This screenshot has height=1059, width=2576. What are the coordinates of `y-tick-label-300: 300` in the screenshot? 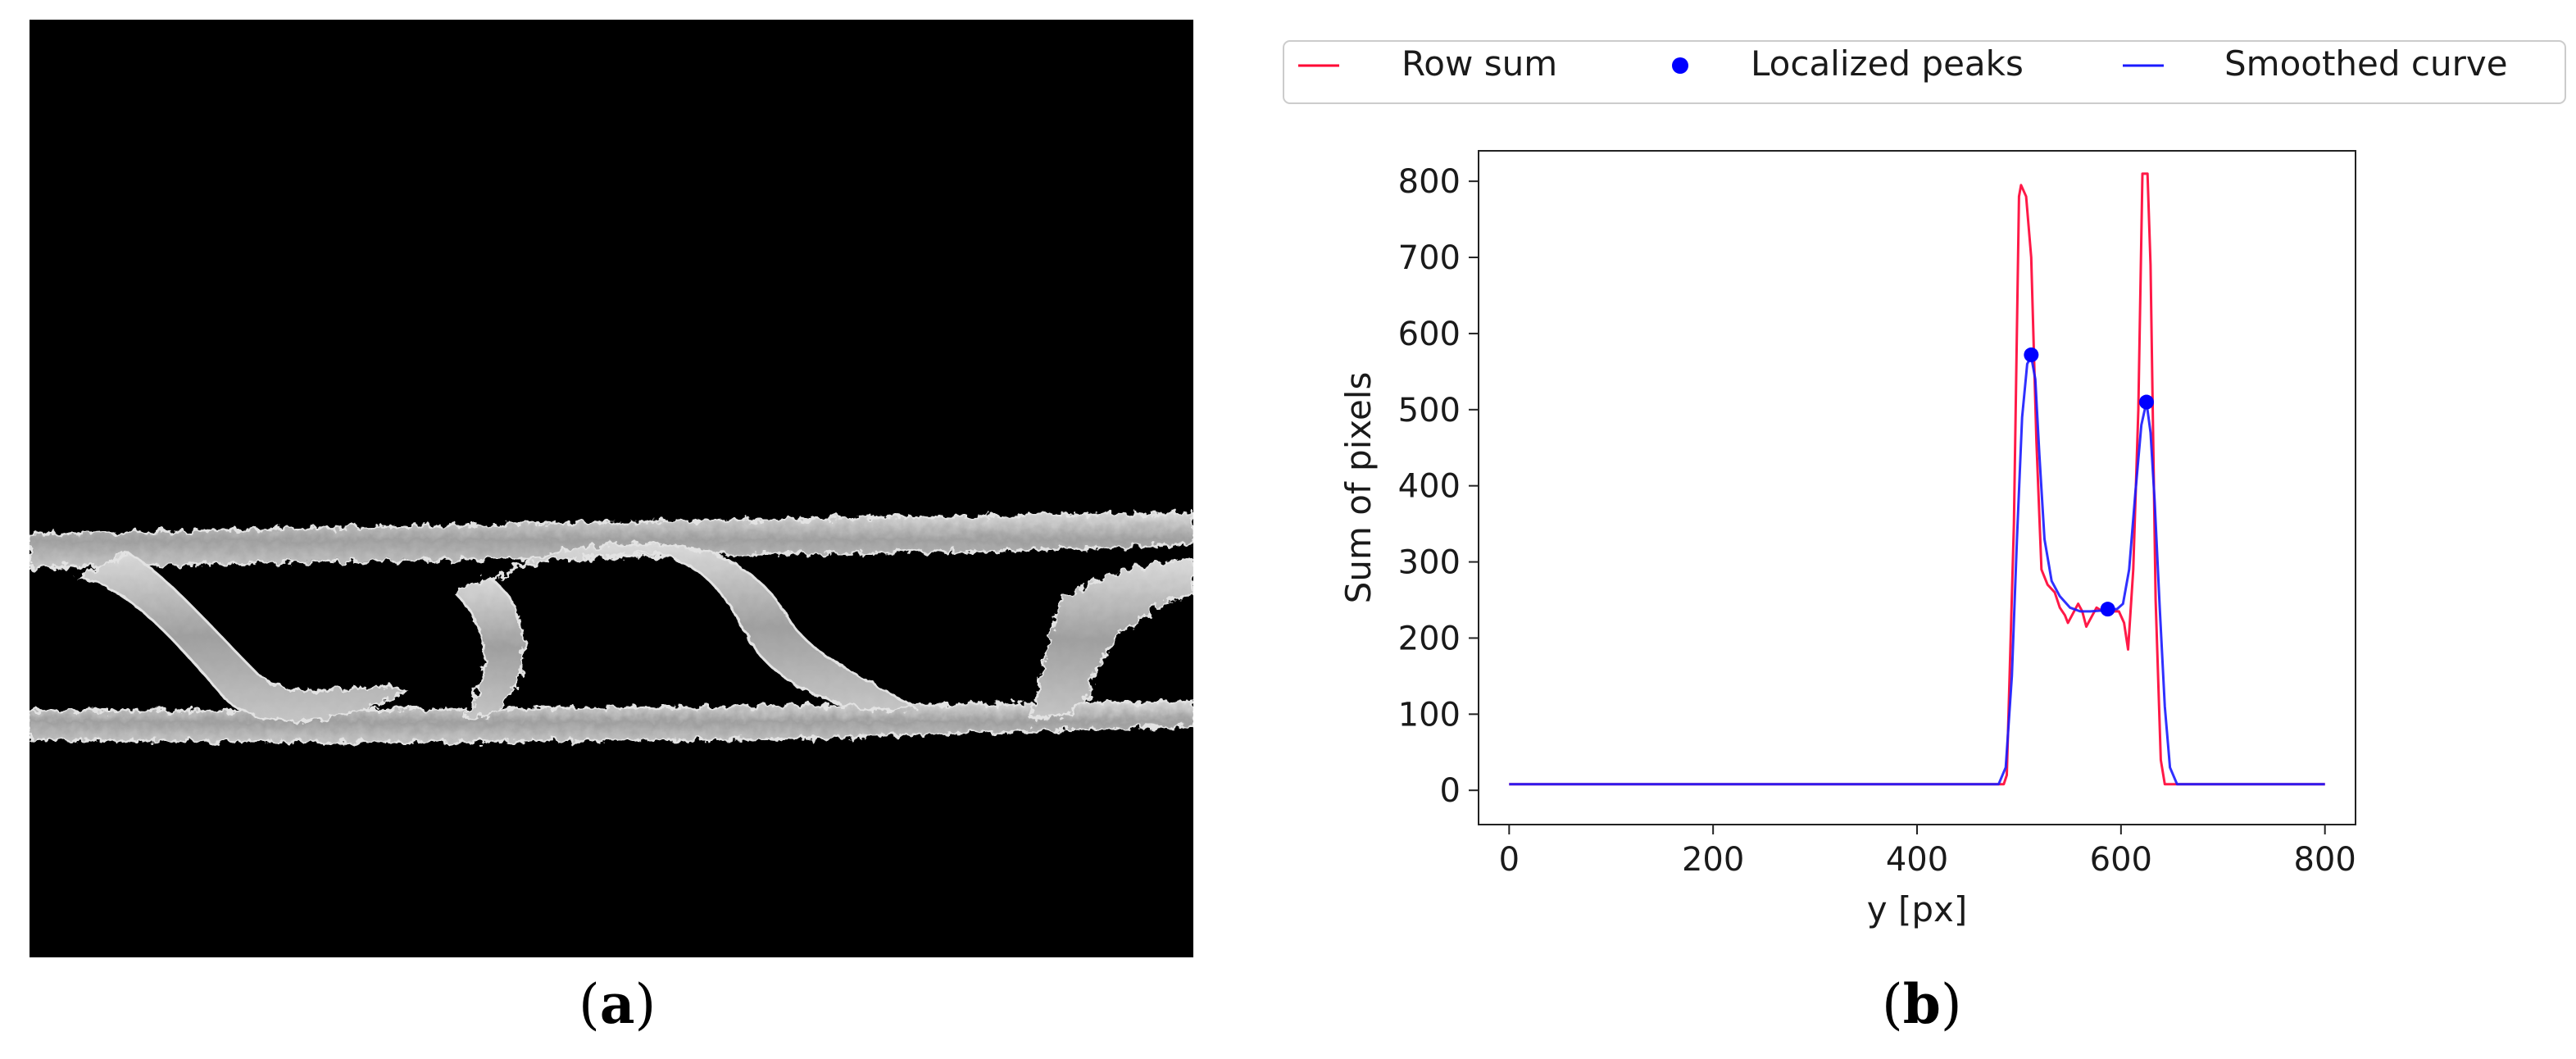 It's located at (1429, 563).